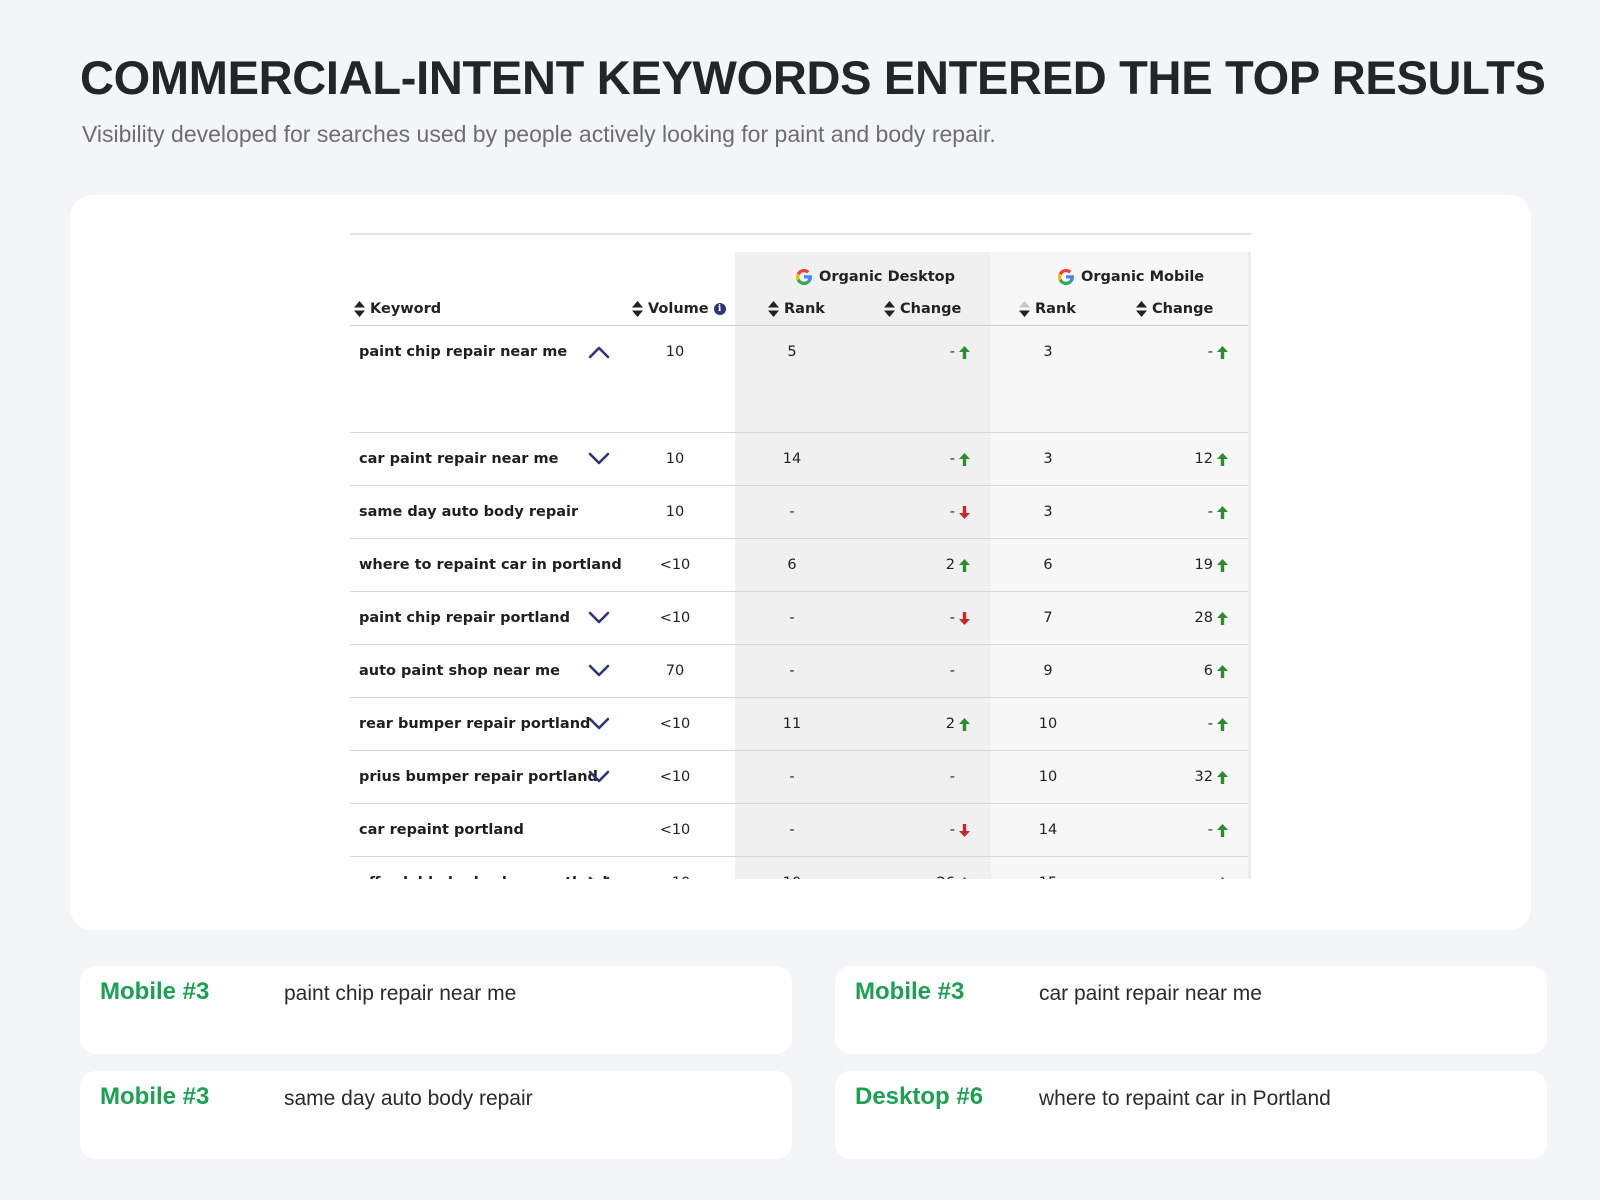  I want to click on desktop-change-value: 2, so click(950, 565).